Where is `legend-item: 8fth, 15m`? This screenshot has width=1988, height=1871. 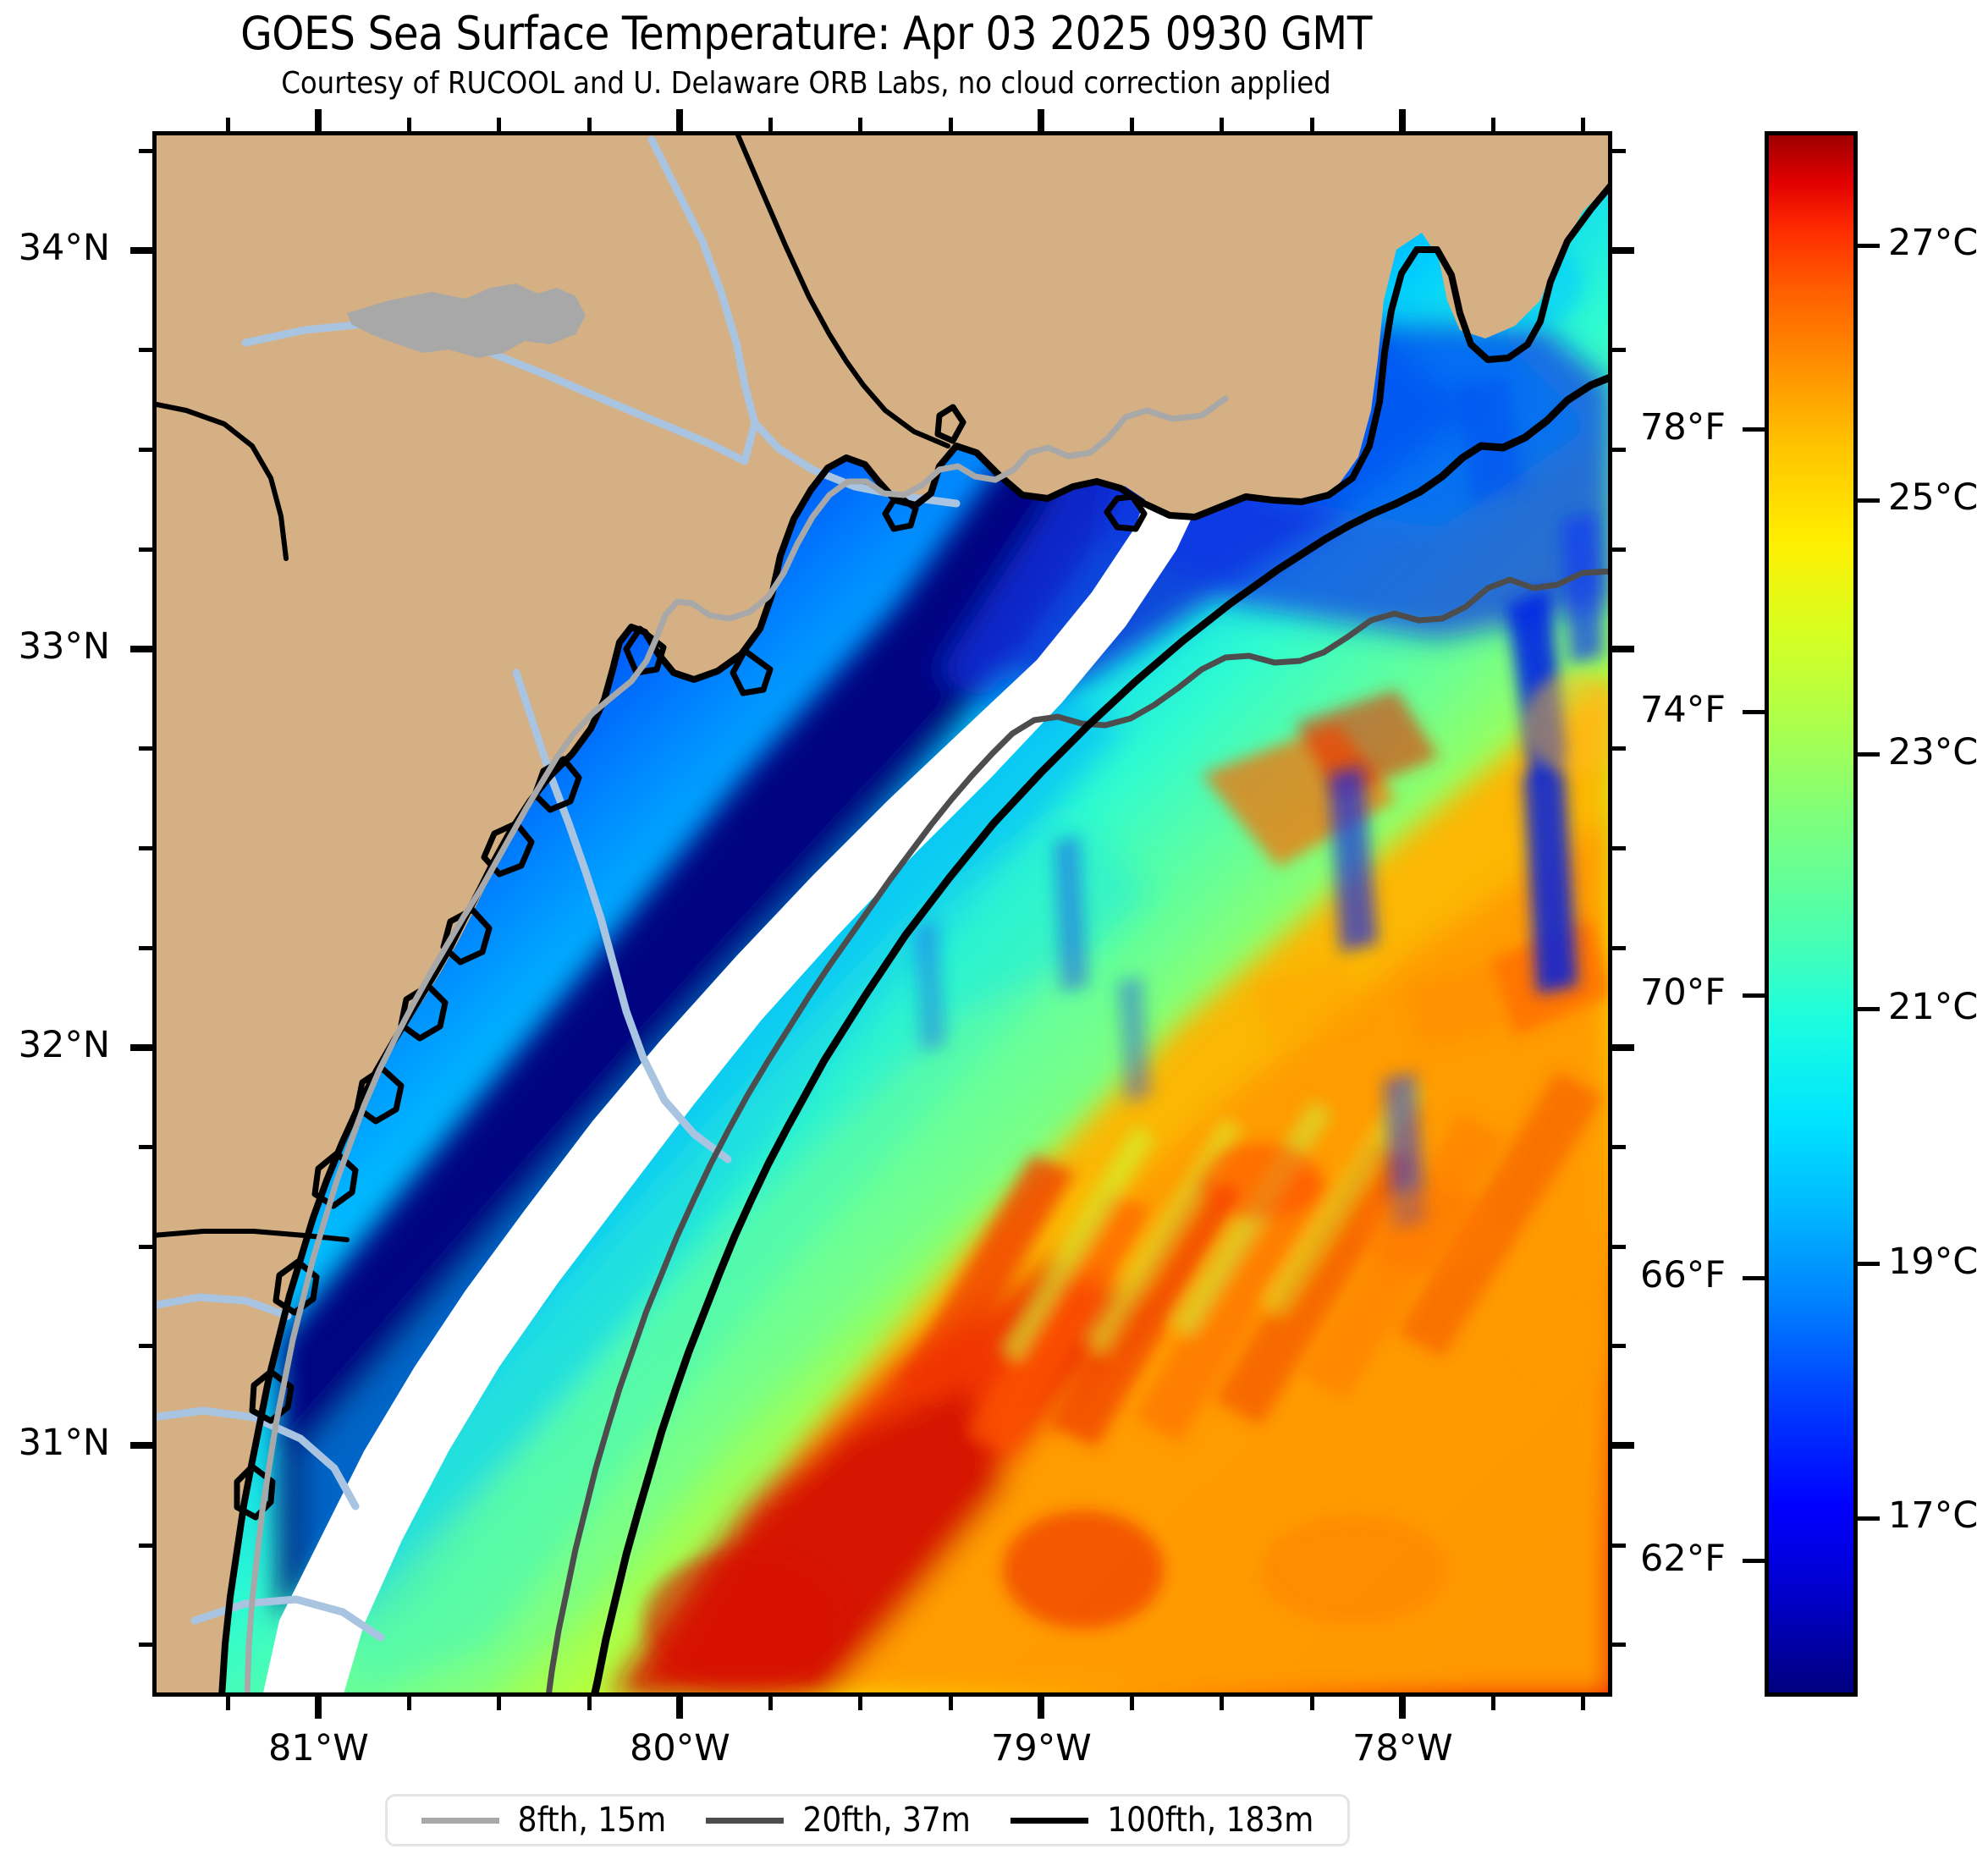
legend-item: 8fth, 15m is located at coordinates (543, 1821).